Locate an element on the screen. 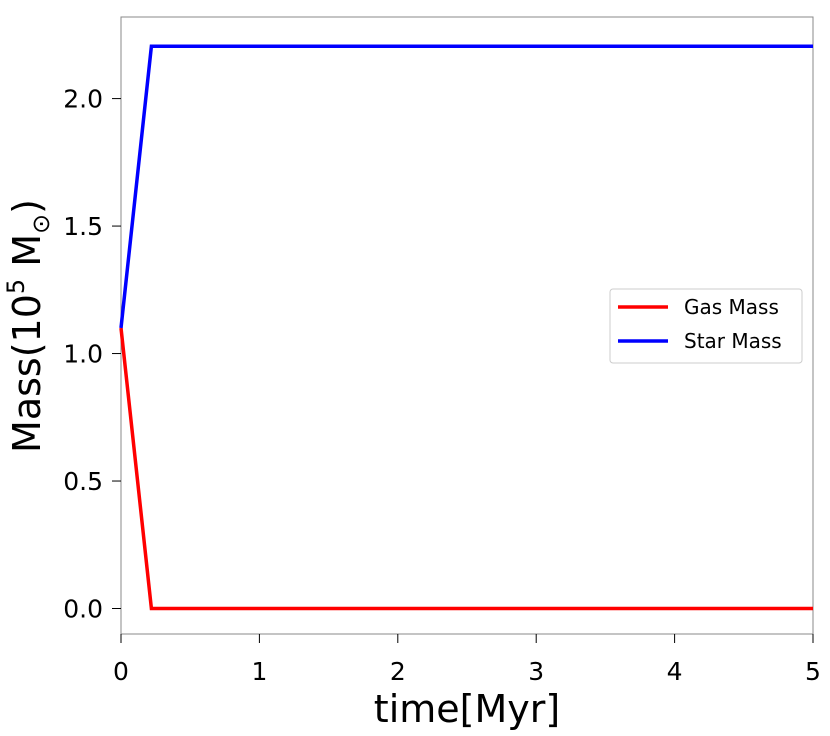 Image resolution: width=830 pixels, height=736 pixels. legend-label-star-mass: Star Mass is located at coordinates (733, 341).